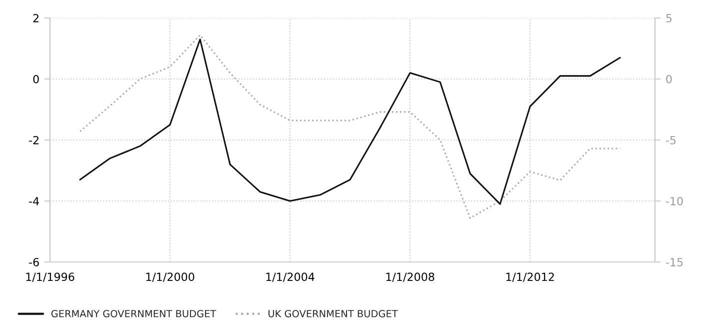 The width and height of the screenshot is (710, 325). What do you see at coordinates (34, 262) in the screenshot?
I see `y-tick-label: -6` at bounding box center [34, 262].